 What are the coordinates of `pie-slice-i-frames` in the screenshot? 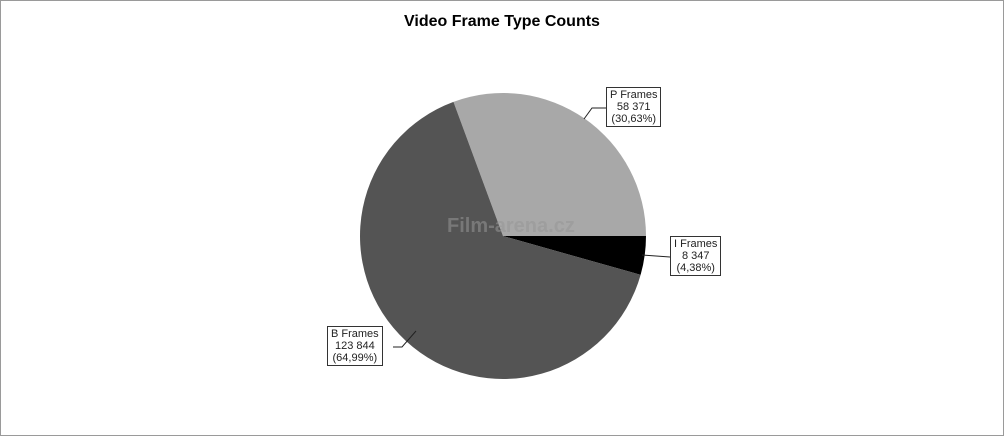 It's located at (574, 255).